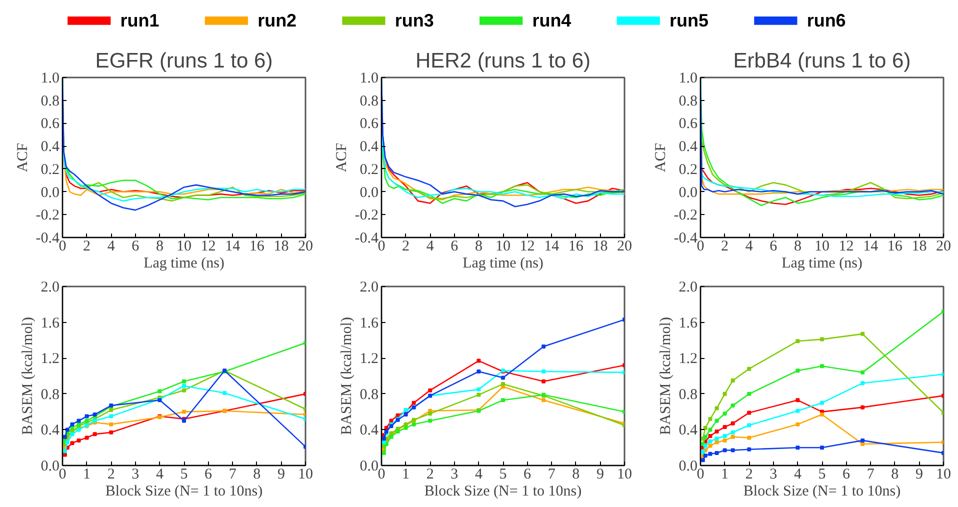  What do you see at coordinates (184, 61) in the screenshot?
I see `chart-title: EGFR (runs 1 to 6)` at bounding box center [184, 61].